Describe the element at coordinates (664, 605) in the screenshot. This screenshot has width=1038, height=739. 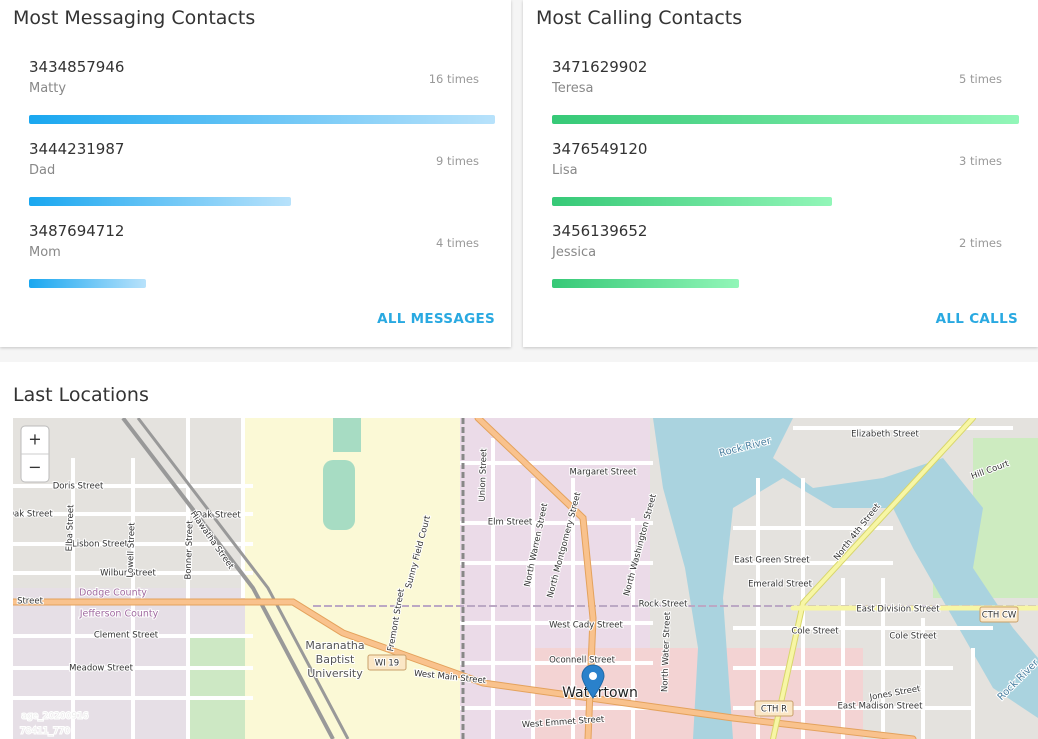
I see `map-label: Rock Street` at that location.